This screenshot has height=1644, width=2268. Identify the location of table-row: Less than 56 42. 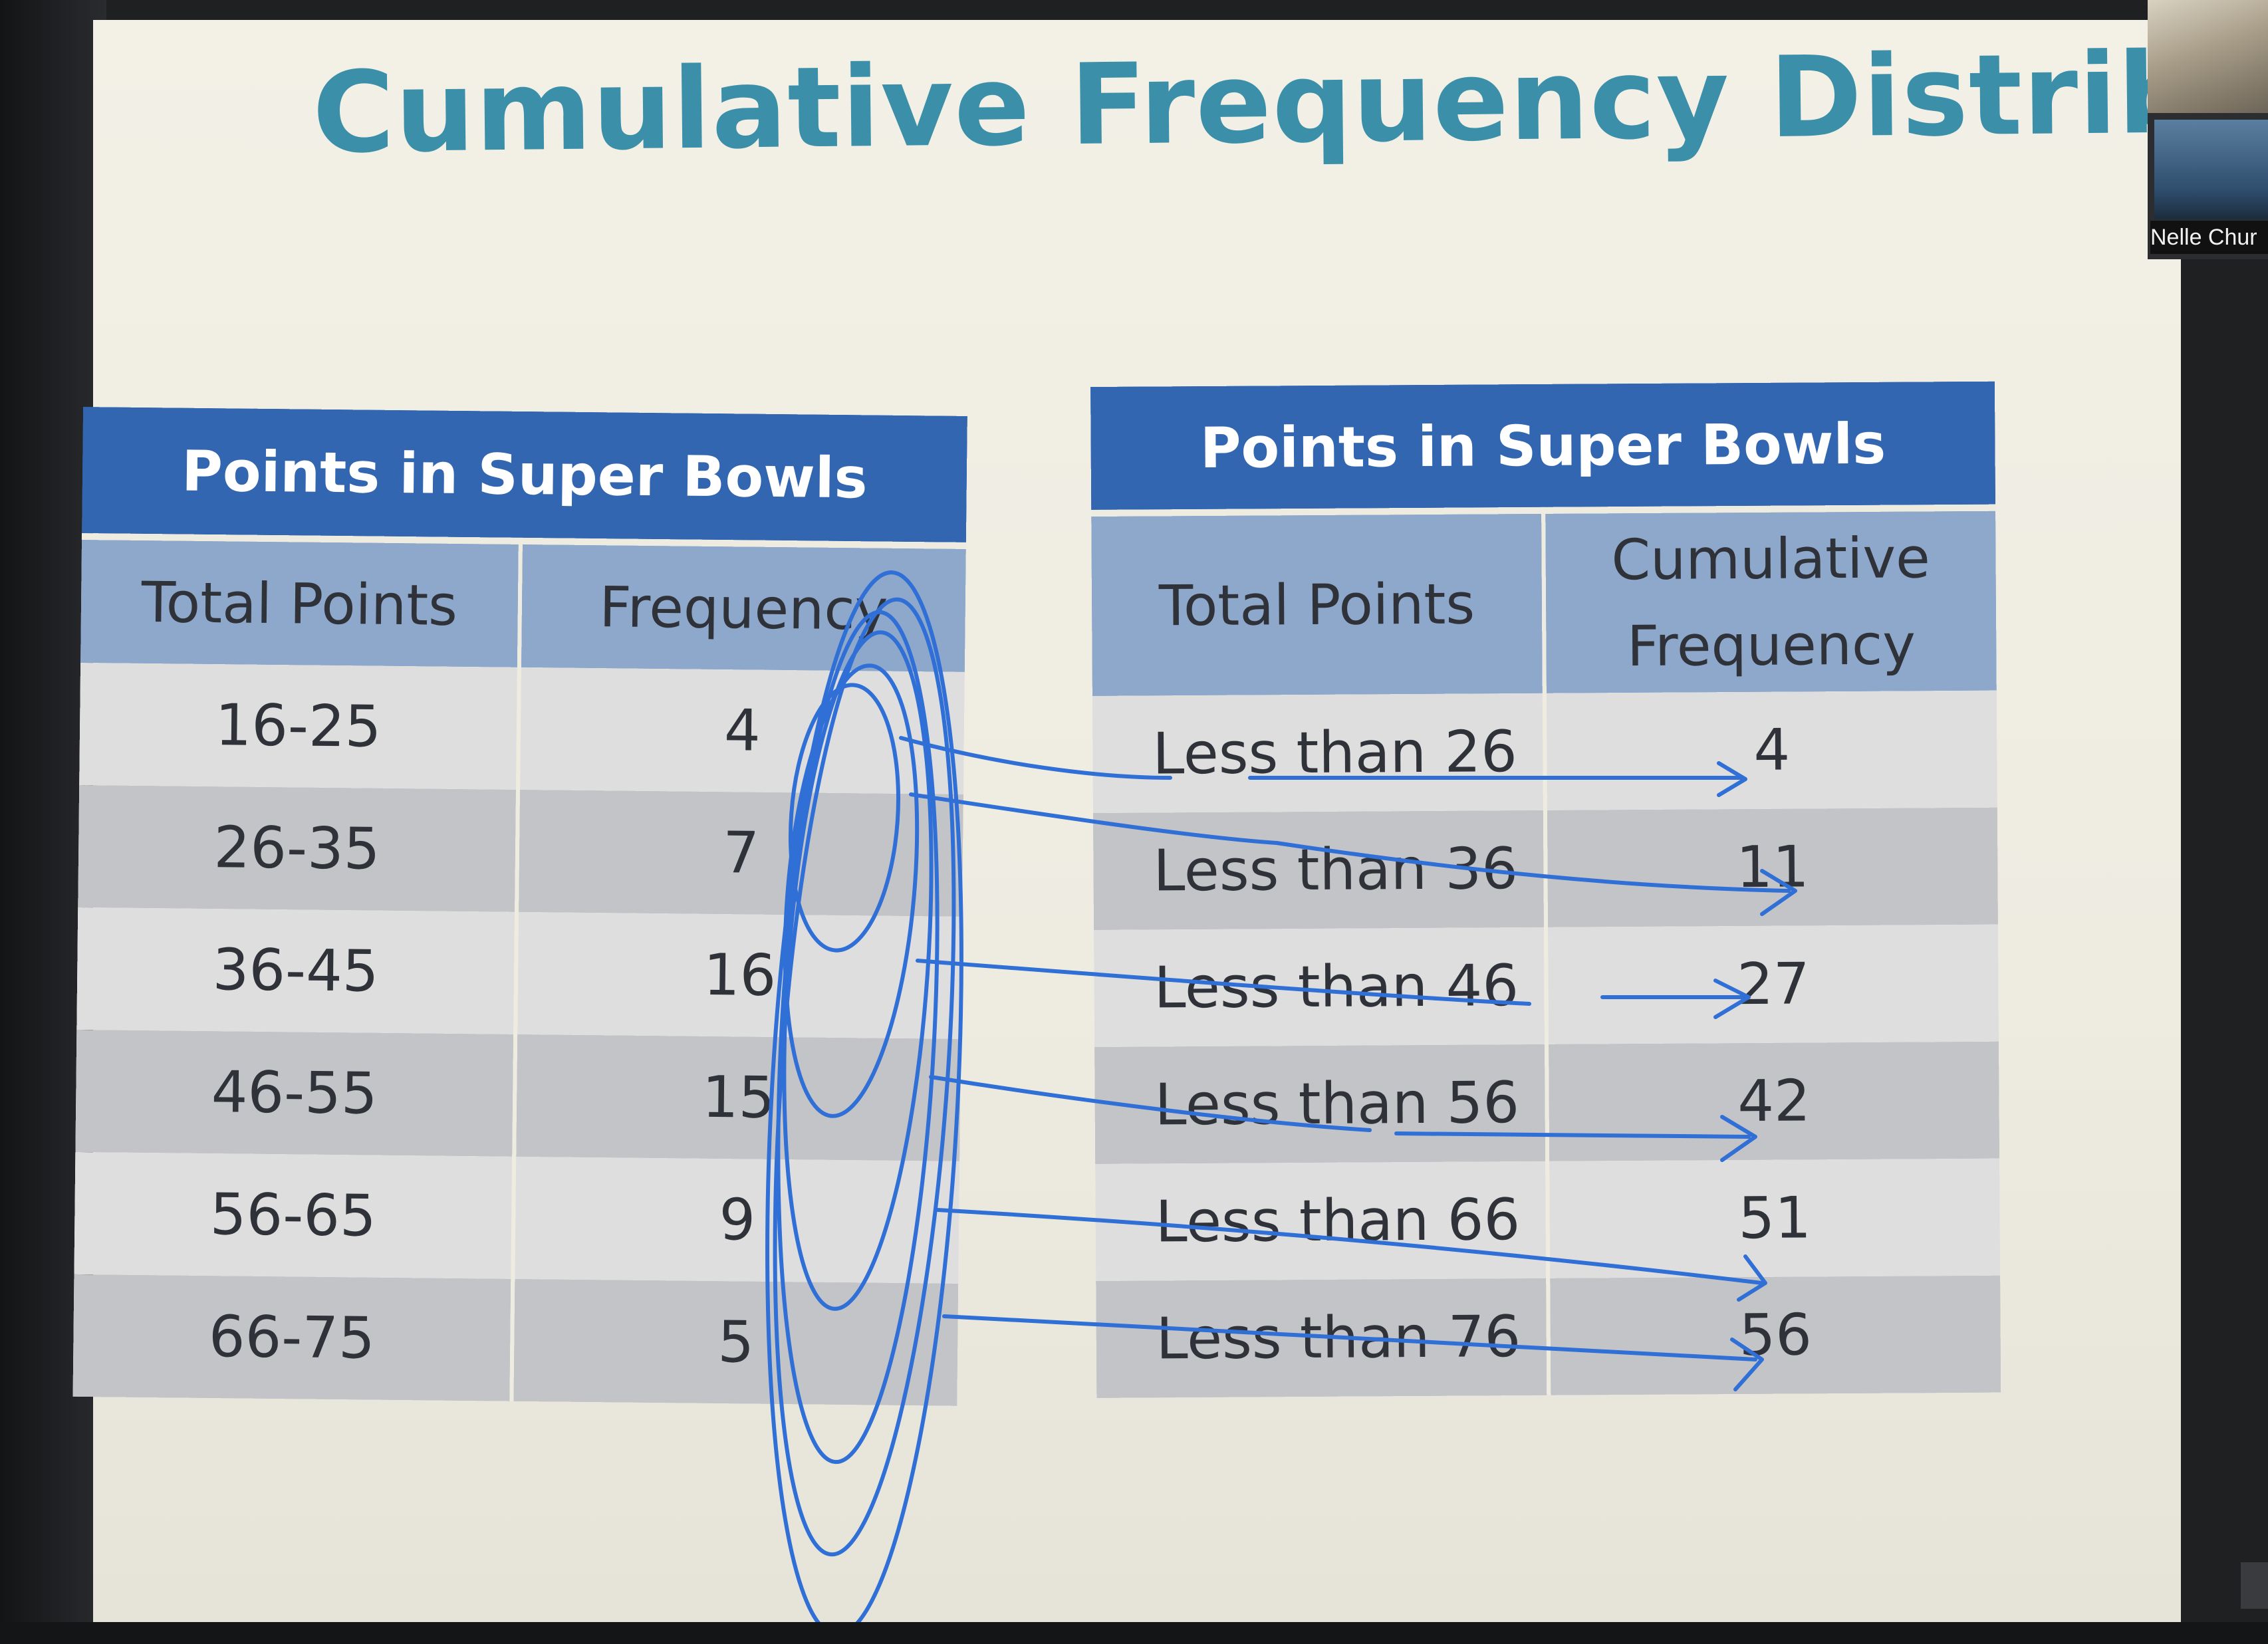
(1547, 1102).